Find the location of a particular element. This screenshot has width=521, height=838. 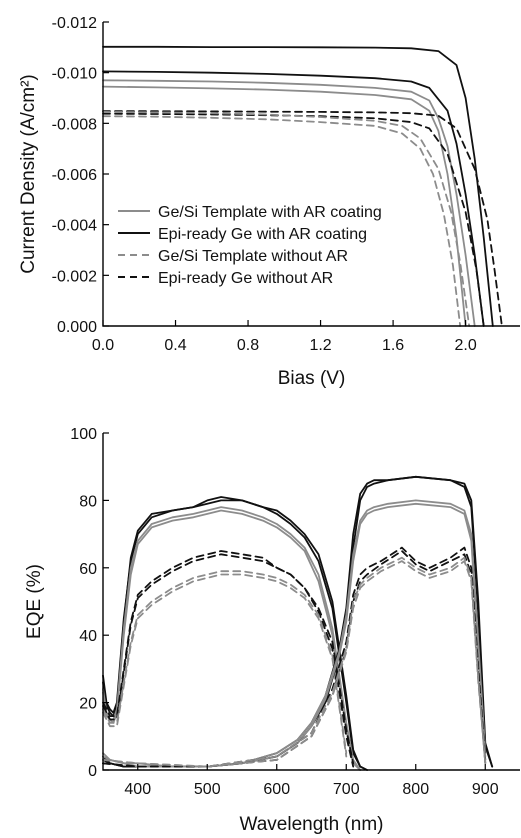

x-tick-label: 600 is located at coordinates (276, 789).